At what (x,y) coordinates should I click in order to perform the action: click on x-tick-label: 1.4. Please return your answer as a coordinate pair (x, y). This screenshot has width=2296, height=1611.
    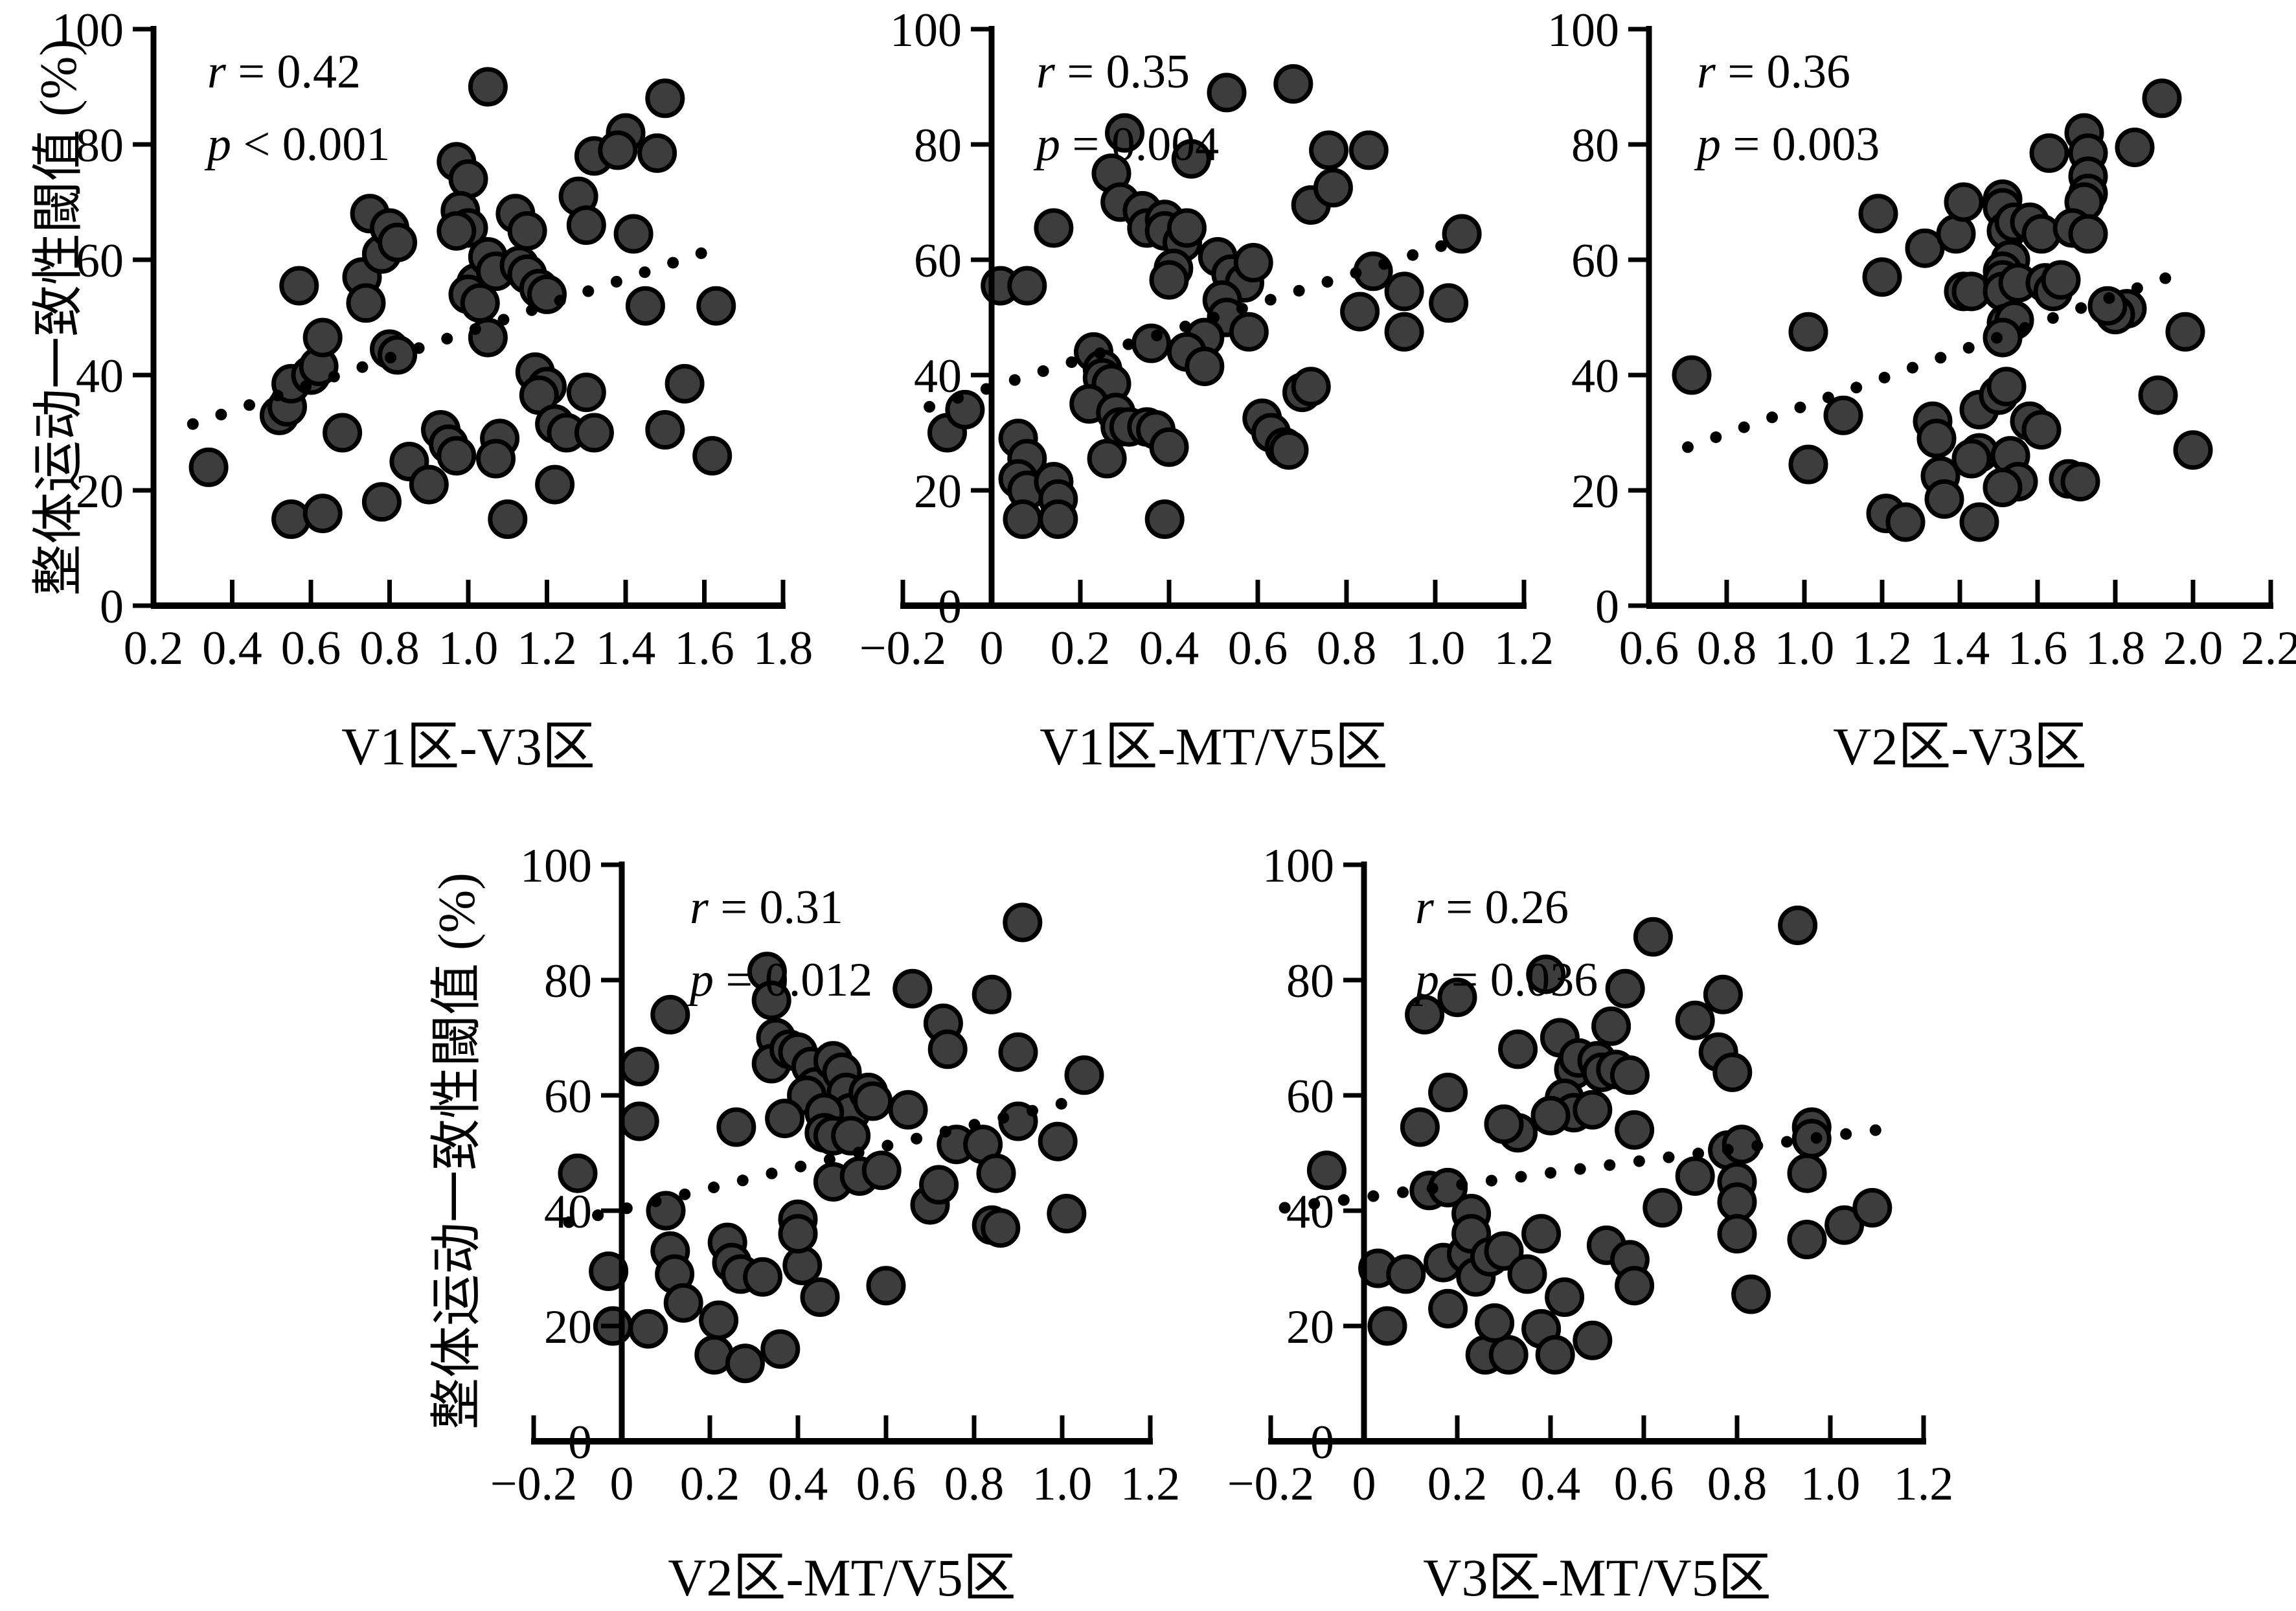
    Looking at the image, I should click on (1960, 648).